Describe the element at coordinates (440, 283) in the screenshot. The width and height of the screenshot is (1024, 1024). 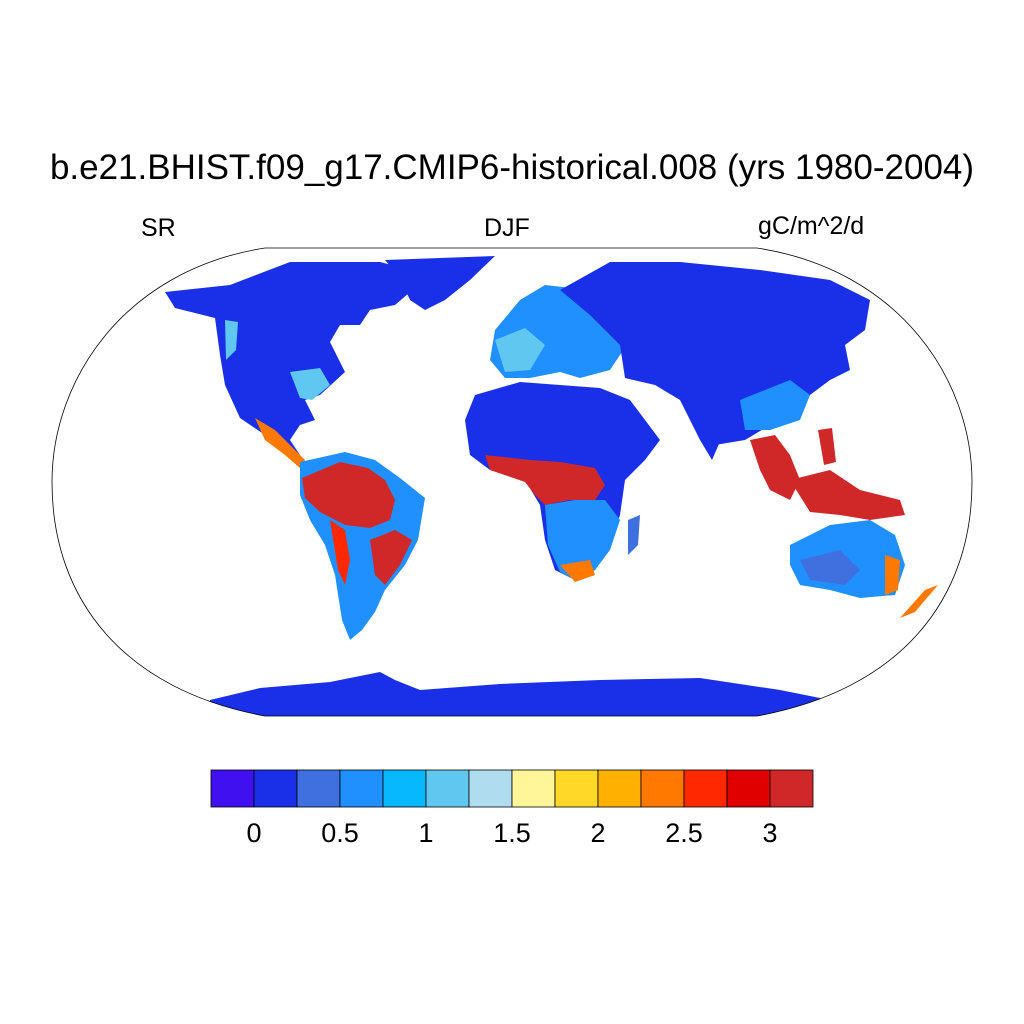
I see `greenland-region` at that location.